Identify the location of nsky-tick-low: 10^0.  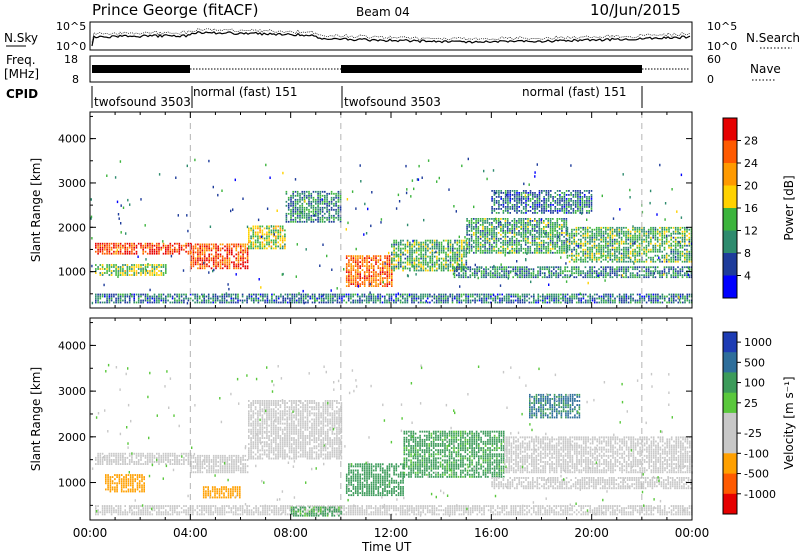
(71, 46).